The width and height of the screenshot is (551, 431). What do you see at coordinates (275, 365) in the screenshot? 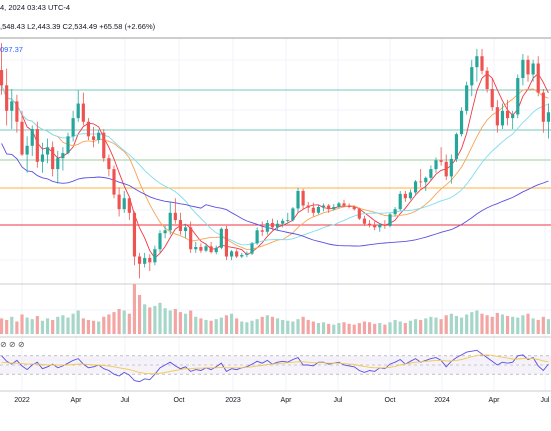
I see `rsi-band` at bounding box center [275, 365].